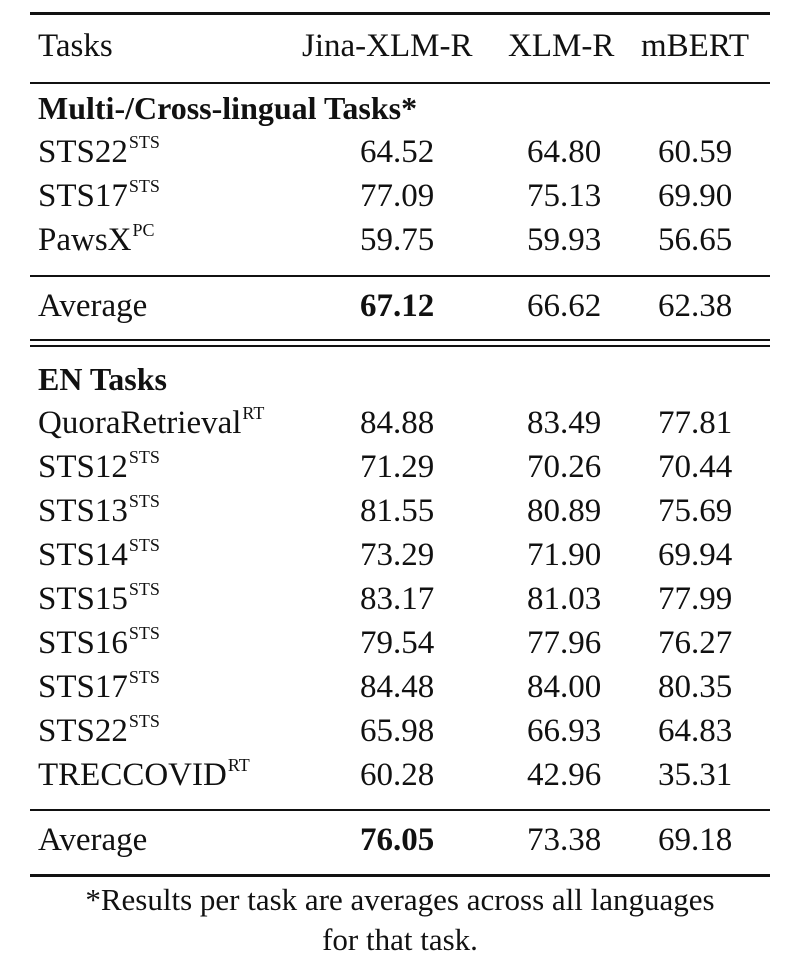 This screenshot has height=973, width=800. I want to click on task-name: STS14STS, so click(99, 555).